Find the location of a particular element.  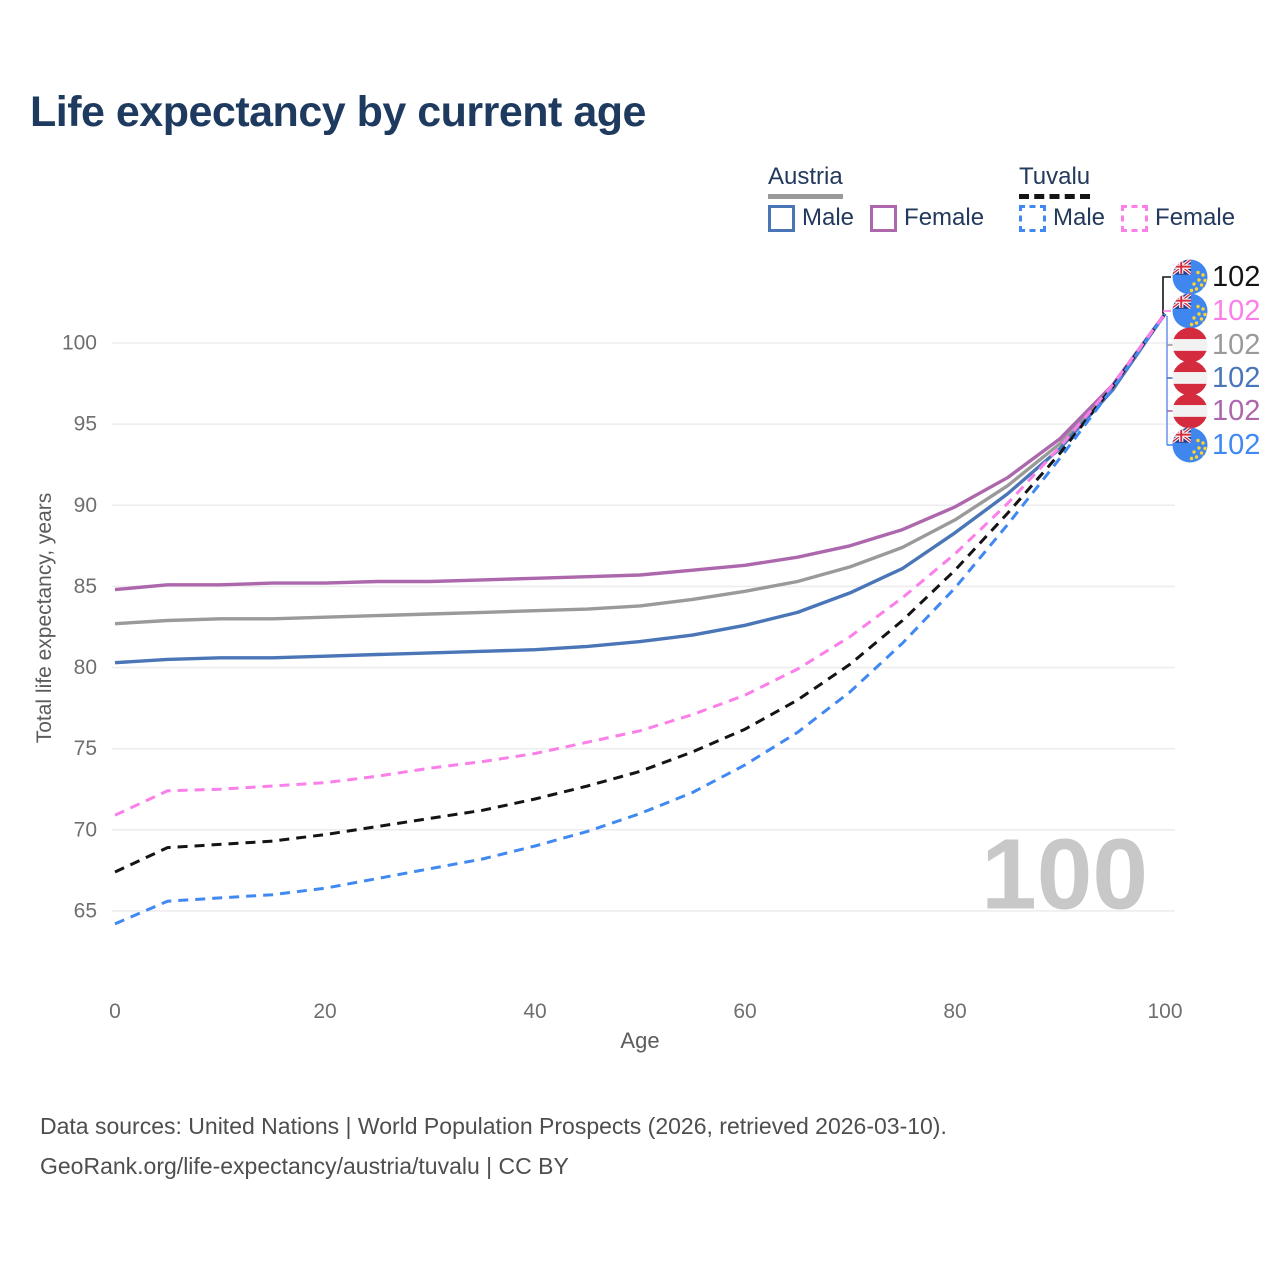

legend: Austria Male Female Tuvalu Male Female is located at coordinates (640, 203).